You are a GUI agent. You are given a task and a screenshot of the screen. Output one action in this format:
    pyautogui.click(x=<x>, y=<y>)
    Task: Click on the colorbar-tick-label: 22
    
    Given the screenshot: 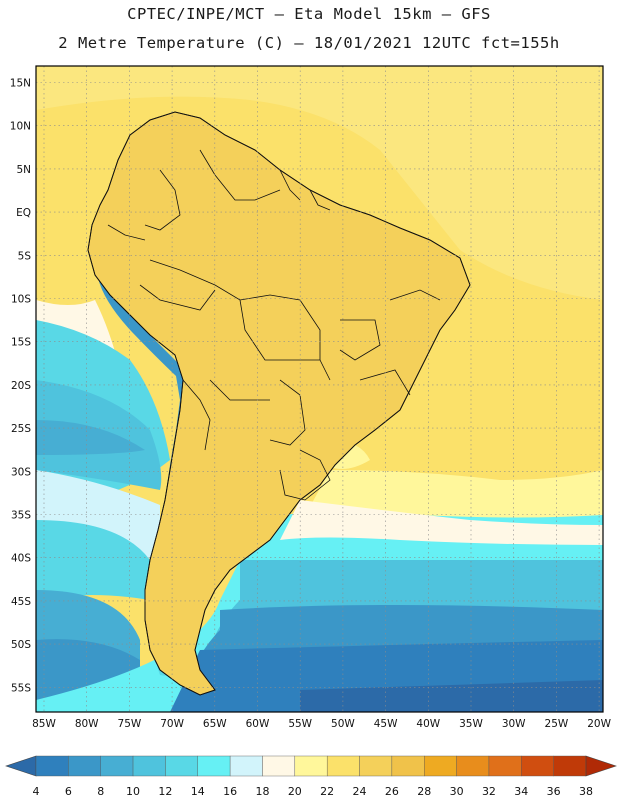 What is the action you would take?
    pyautogui.click(x=327, y=791)
    